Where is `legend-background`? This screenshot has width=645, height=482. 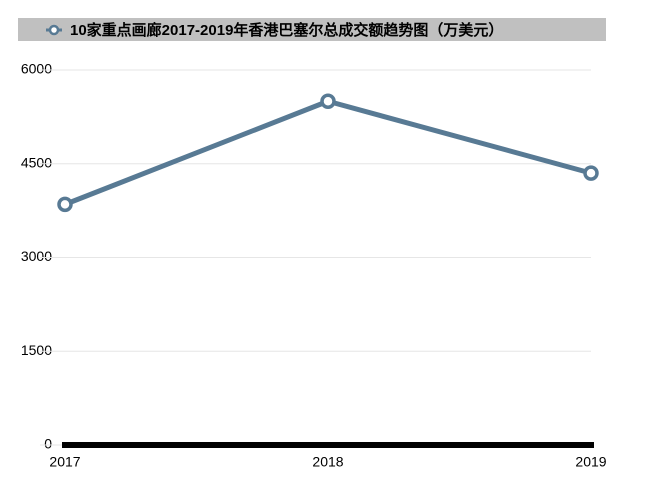 legend-background is located at coordinates (312, 29).